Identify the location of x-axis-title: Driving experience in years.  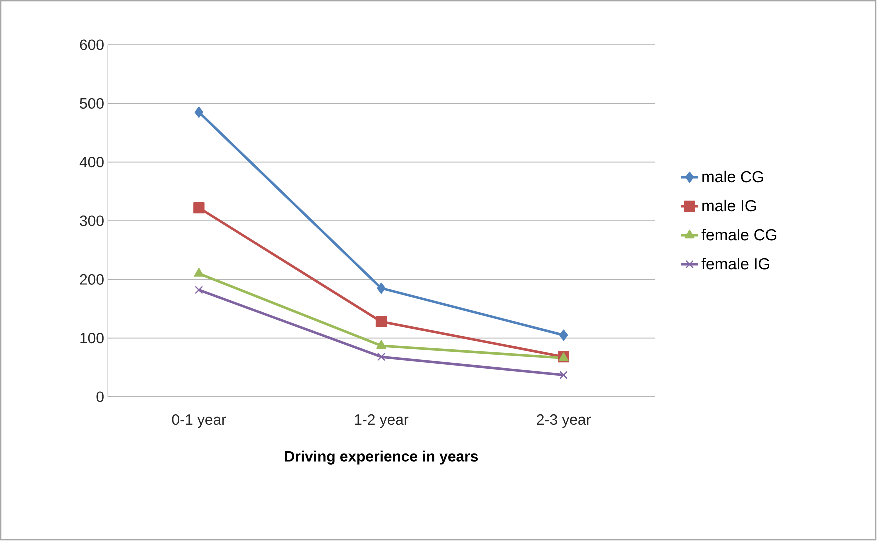
(381, 457).